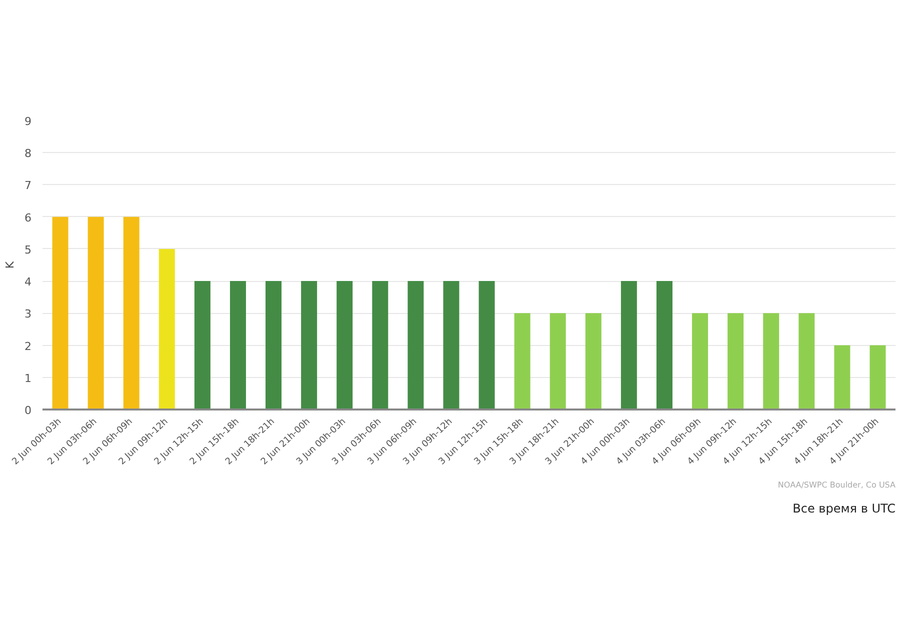  What do you see at coordinates (28, 185) in the screenshot?
I see `y-tick-label: 7` at bounding box center [28, 185].